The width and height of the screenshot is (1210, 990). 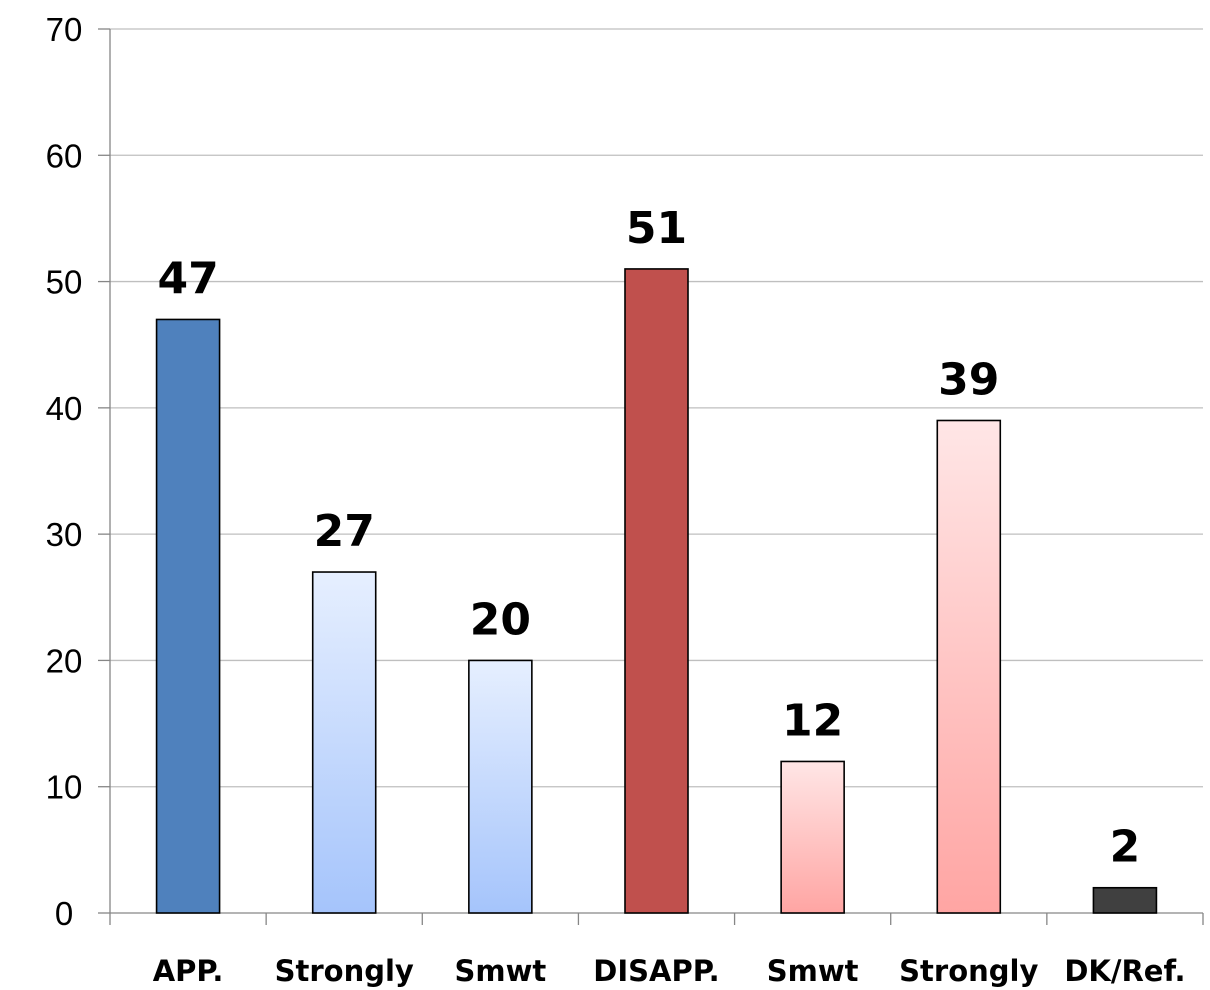 I want to click on data-label: 51, so click(x=656, y=228).